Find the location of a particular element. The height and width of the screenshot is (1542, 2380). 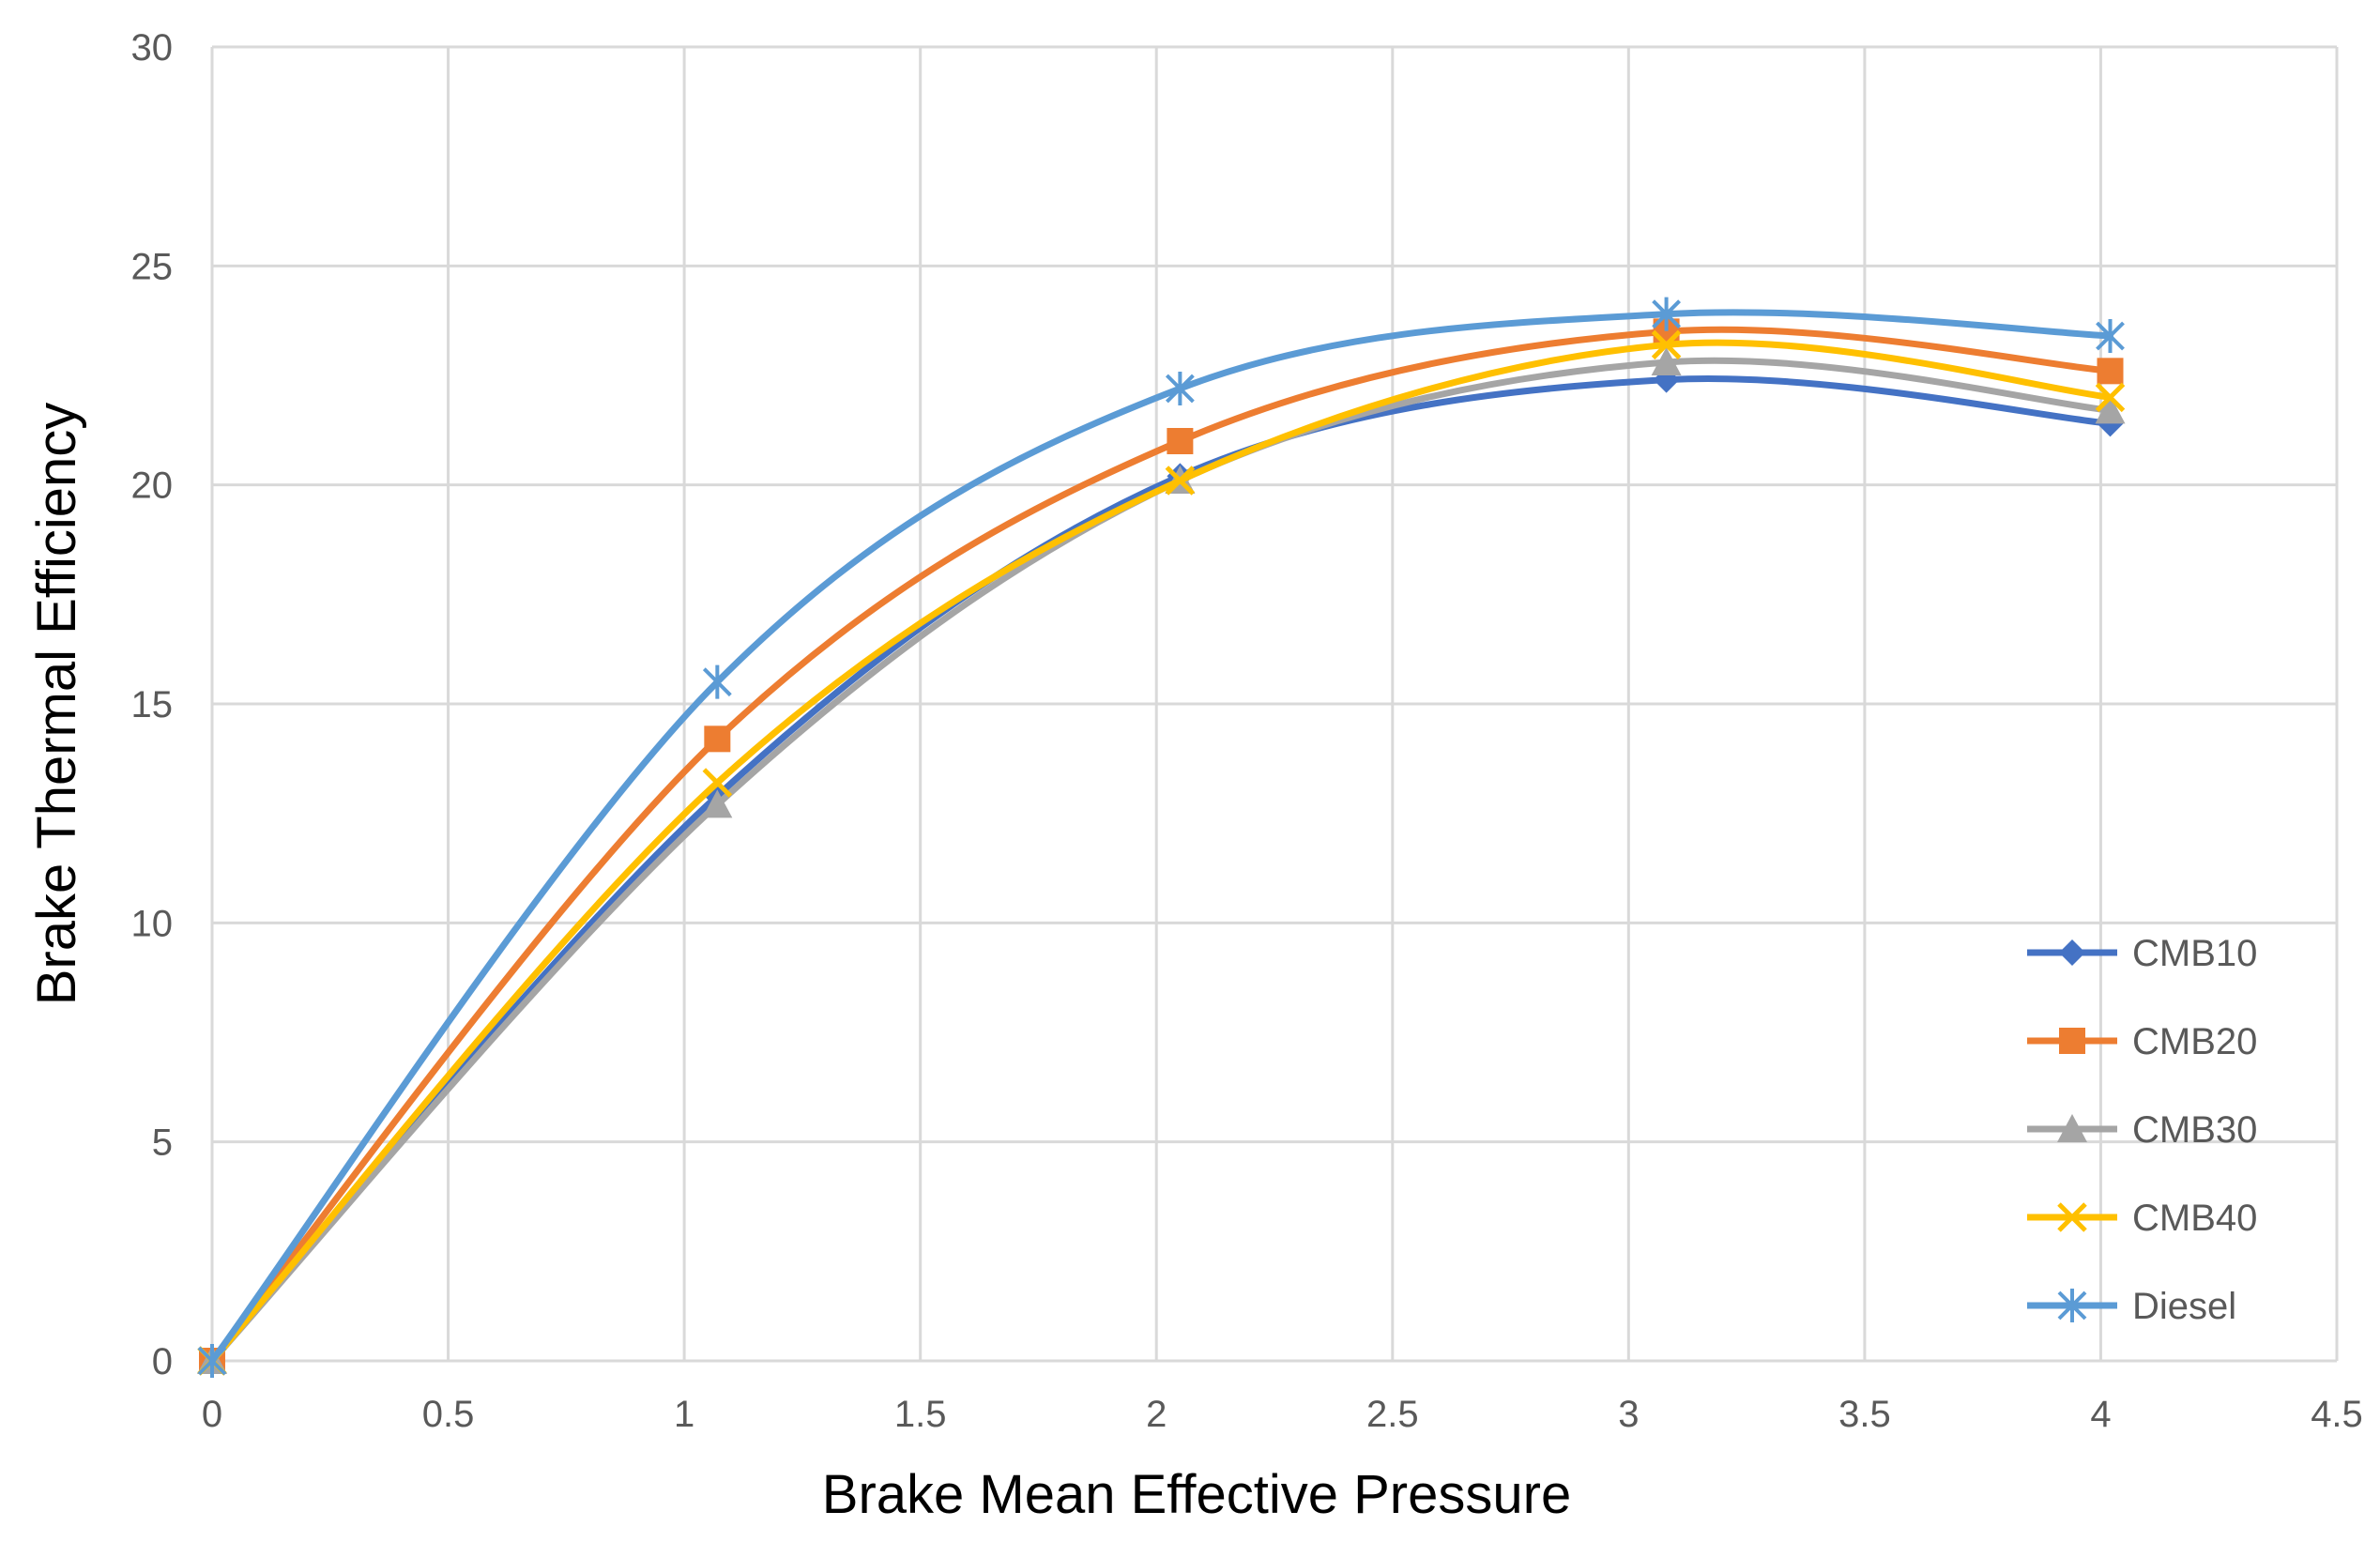

legend-item-cmb10: CMB10 is located at coordinates (2142, 953).